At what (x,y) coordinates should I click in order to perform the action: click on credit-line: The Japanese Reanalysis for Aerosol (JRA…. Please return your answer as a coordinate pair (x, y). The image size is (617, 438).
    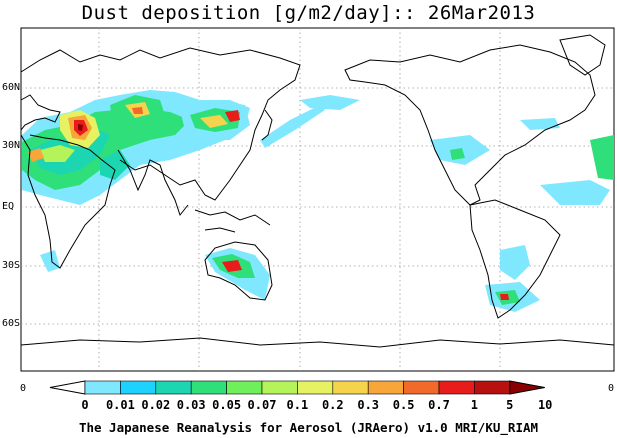
    Looking at the image, I should click on (308, 427).